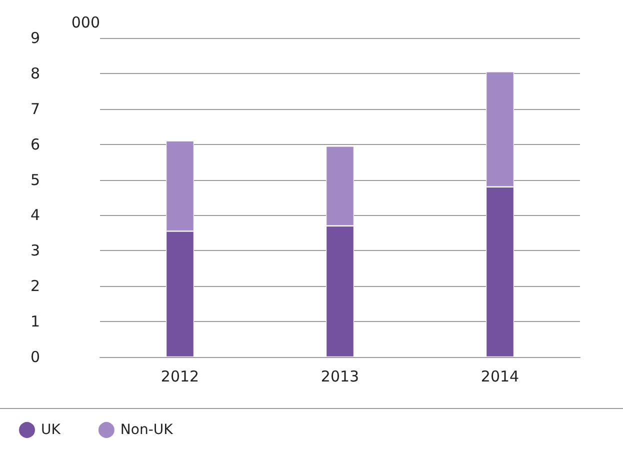 Image resolution: width=623 pixels, height=467 pixels. I want to click on y-tick-label: 7, so click(35, 109).